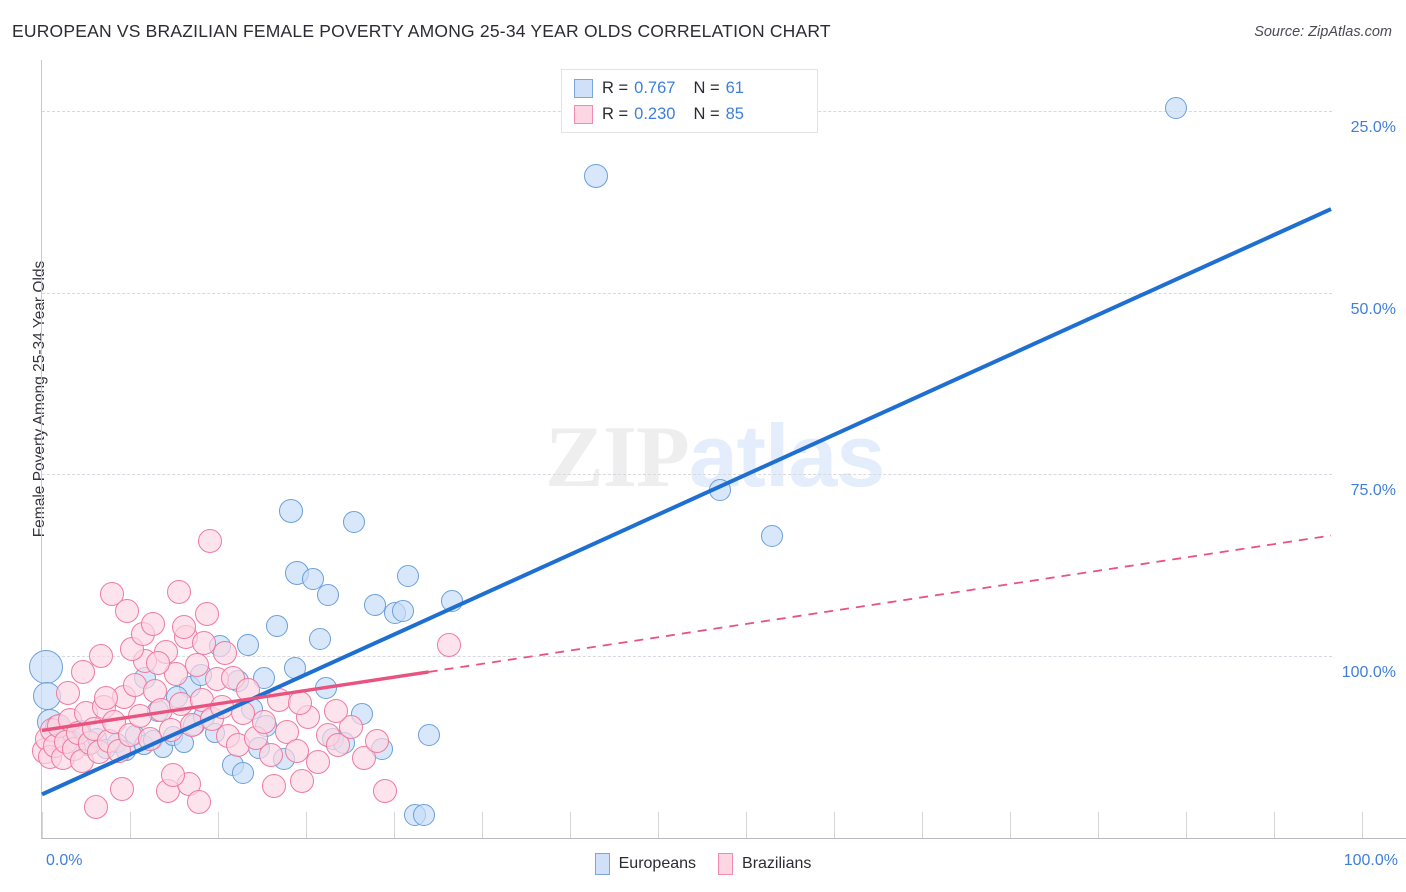 This screenshot has height=892, width=1406. What do you see at coordinates (723, 838) in the screenshot?
I see `x-axis-line` at bounding box center [723, 838].